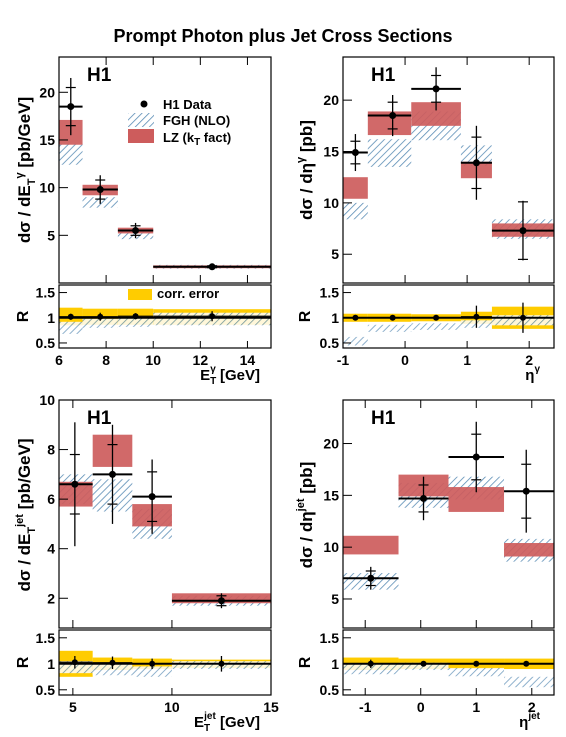  What do you see at coordinates (405, 360) in the screenshot?
I see `x-tick-label: 0` at bounding box center [405, 360].